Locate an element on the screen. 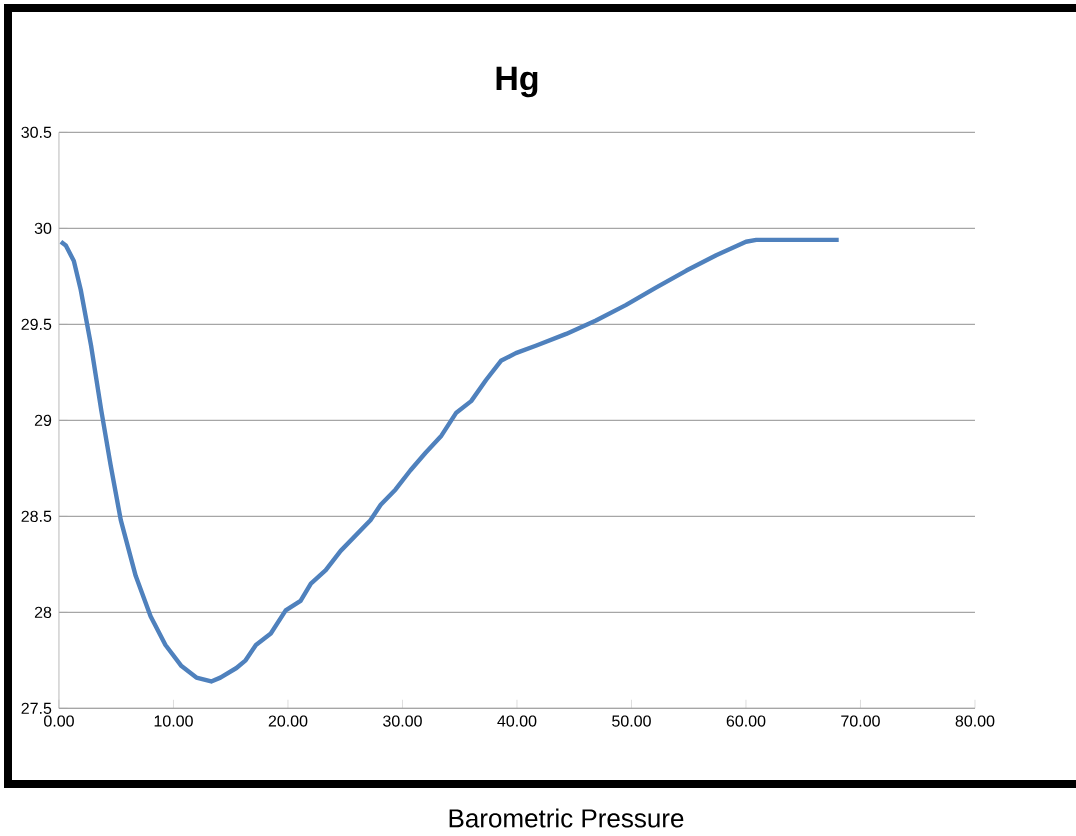 This screenshot has width=1076, height=836. y-tick-label: 28 is located at coordinates (43, 612).